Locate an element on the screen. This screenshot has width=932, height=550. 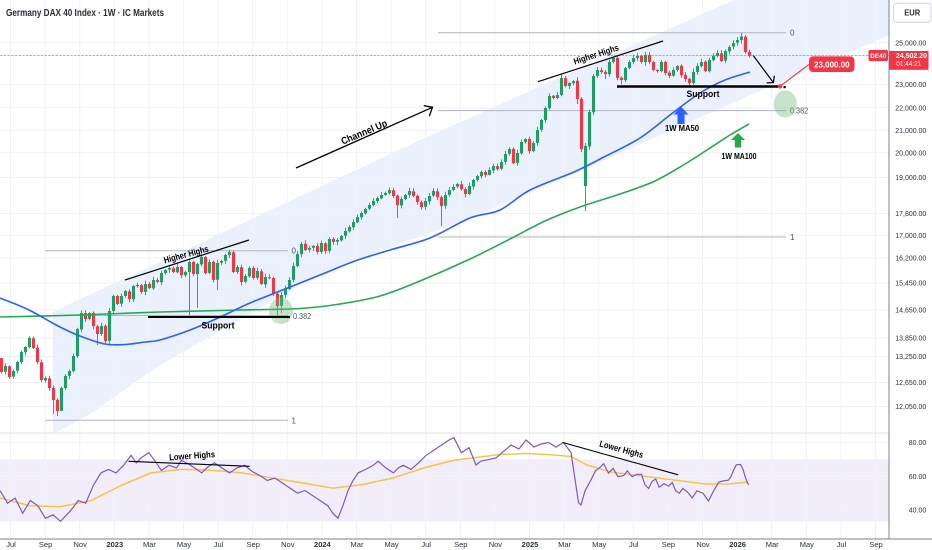
svg-text:Germany DAX 40 Index · 1W · IC: Germany DAX 40 Index · 1W · IC Markets is located at coordinates (85, 13).